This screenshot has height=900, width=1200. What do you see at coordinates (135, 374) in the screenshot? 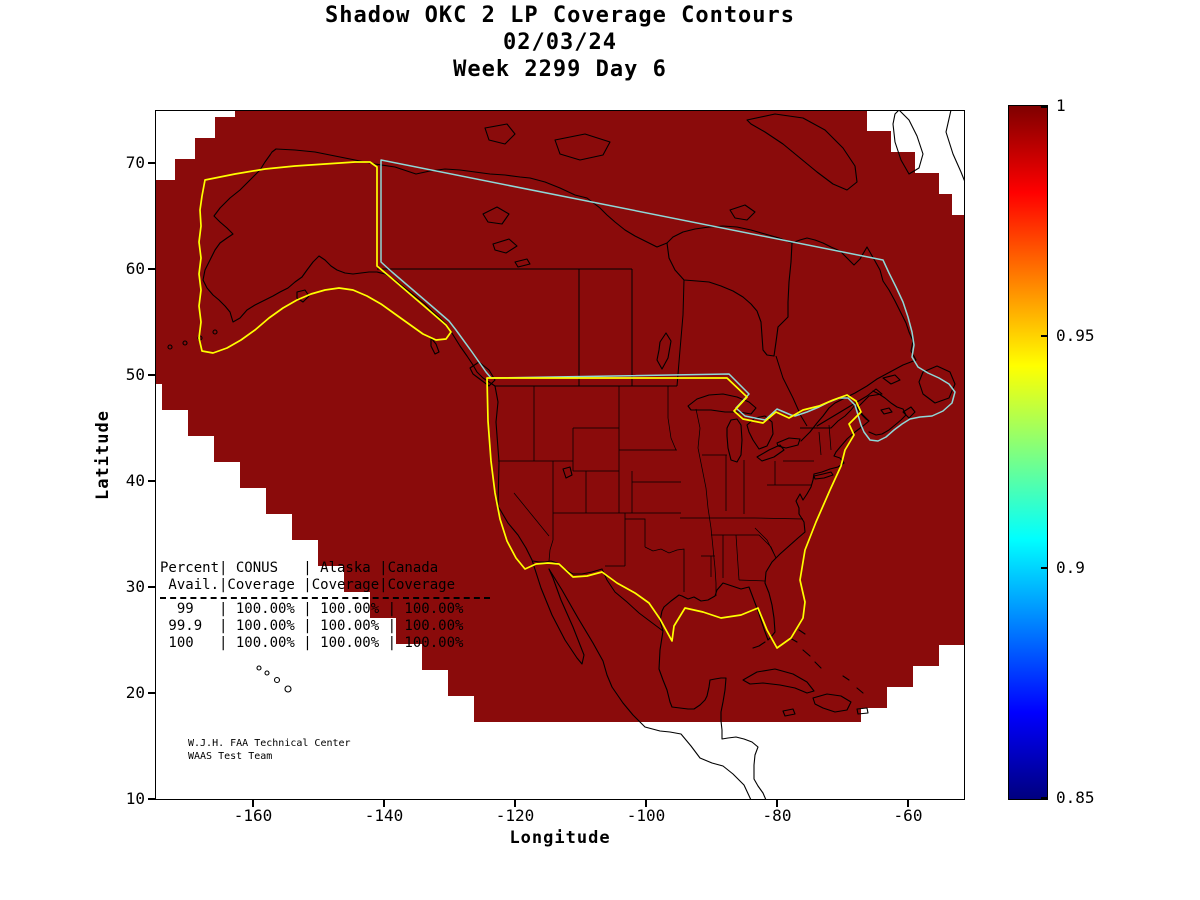
I see `y-tick-label: 50` at bounding box center [135, 374].